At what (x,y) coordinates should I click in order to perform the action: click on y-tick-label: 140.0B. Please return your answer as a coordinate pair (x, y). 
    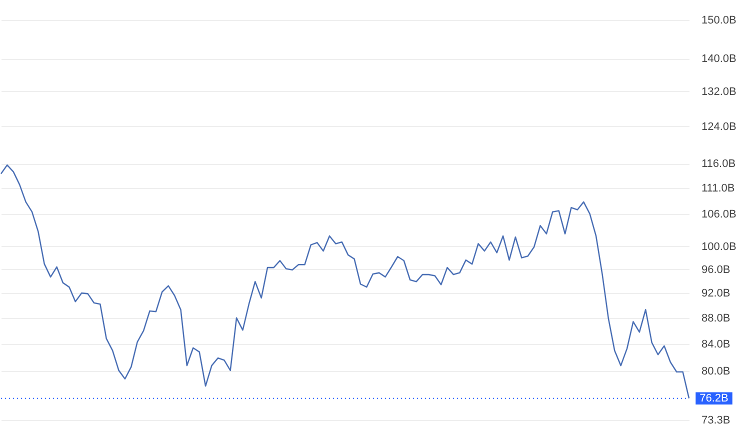
    Looking at the image, I should click on (719, 59).